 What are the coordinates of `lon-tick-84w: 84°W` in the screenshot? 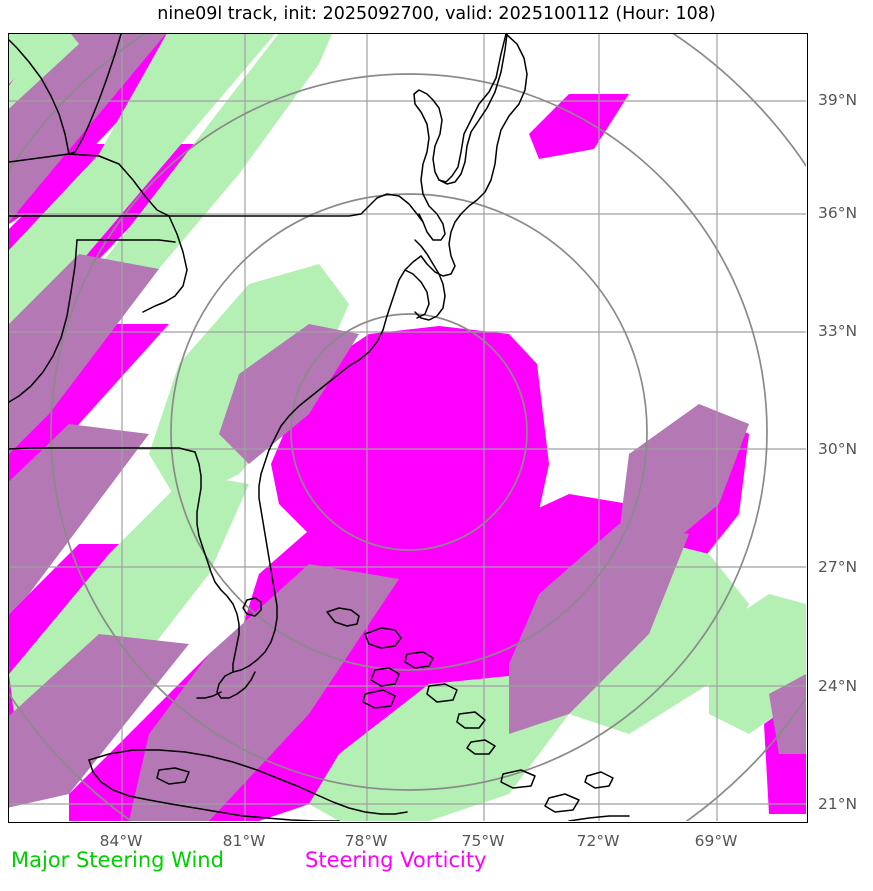 It's located at (121, 841).